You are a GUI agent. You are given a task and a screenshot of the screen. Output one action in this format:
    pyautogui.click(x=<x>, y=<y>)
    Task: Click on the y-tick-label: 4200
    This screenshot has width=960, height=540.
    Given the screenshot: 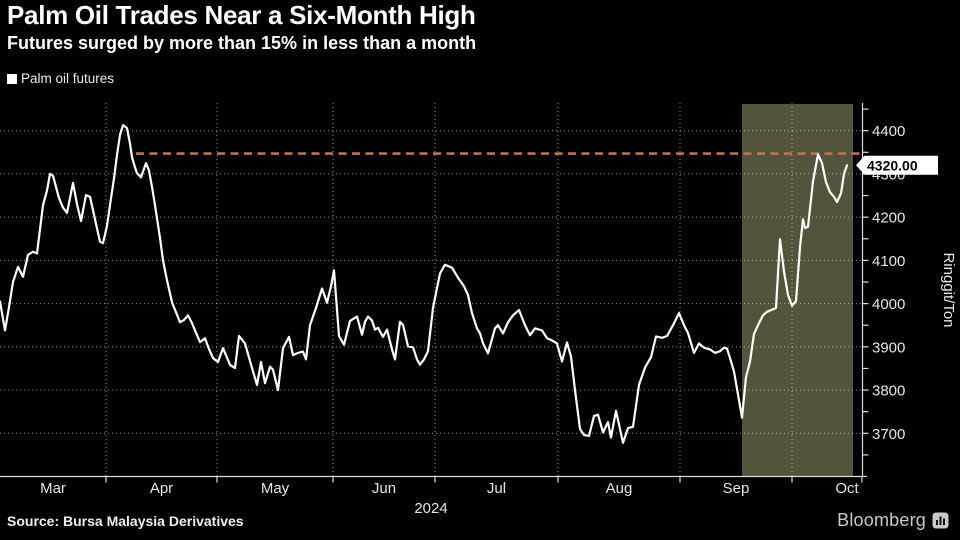 What is the action you would take?
    pyautogui.click(x=888, y=218)
    